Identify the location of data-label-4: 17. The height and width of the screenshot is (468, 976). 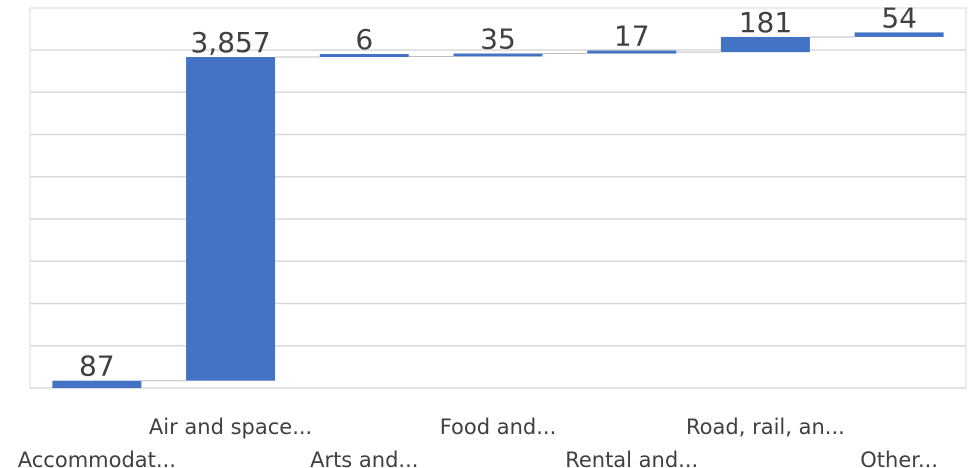
(632, 36).